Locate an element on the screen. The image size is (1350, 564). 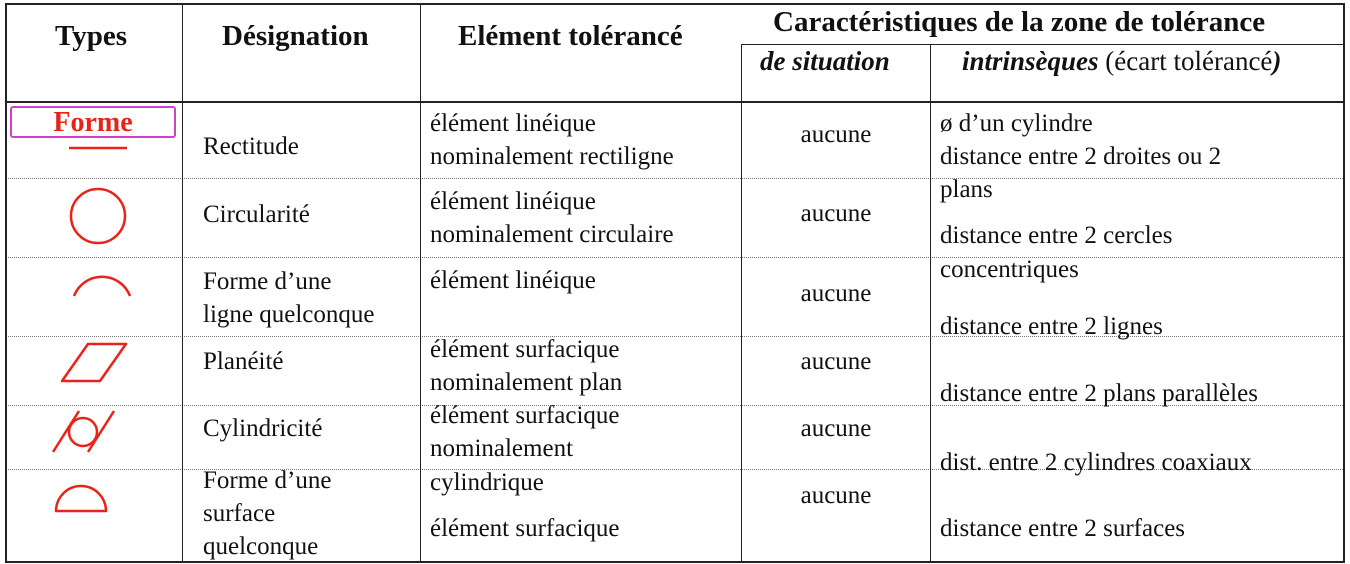
designation-forme-surface: Forme d’une surface quelconque is located at coordinates (267, 513).